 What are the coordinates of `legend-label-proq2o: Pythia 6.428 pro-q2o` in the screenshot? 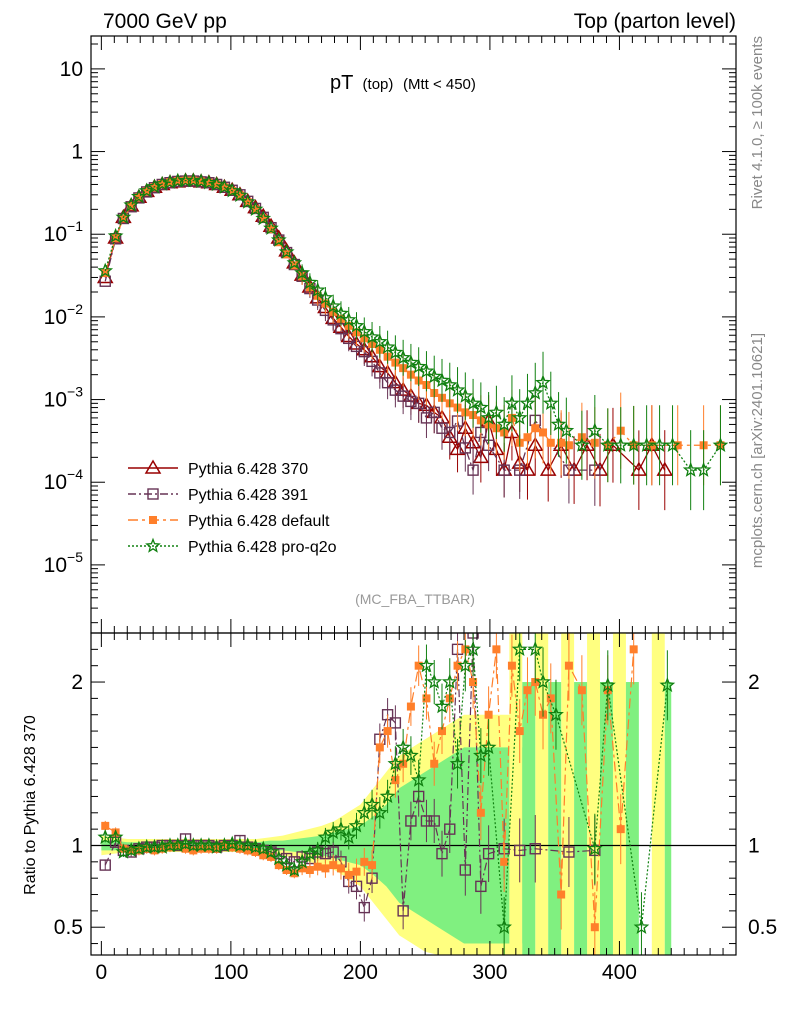 It's located at (262, 547).